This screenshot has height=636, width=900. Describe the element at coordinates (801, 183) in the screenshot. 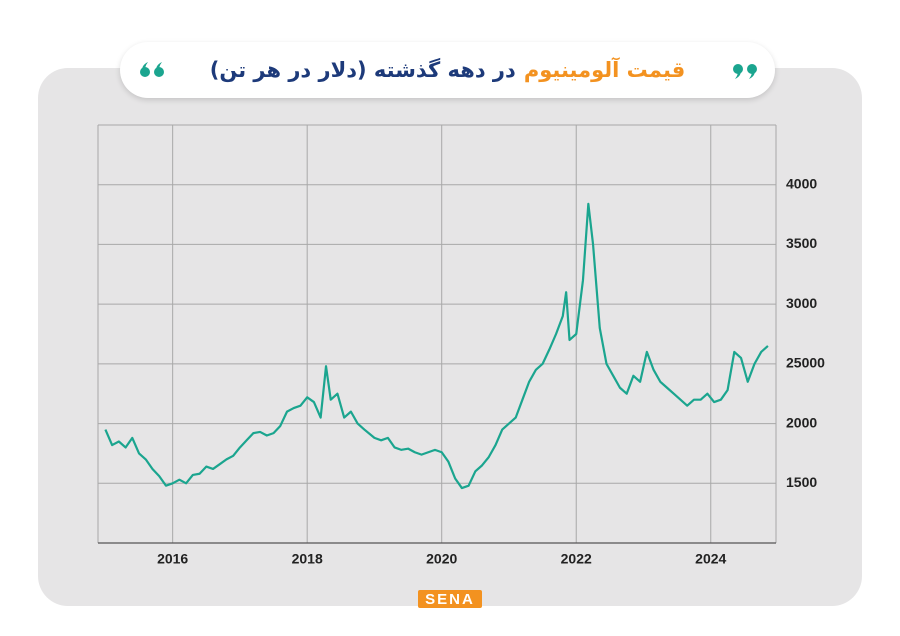

I see `y-tick-label: 4000` at that location.